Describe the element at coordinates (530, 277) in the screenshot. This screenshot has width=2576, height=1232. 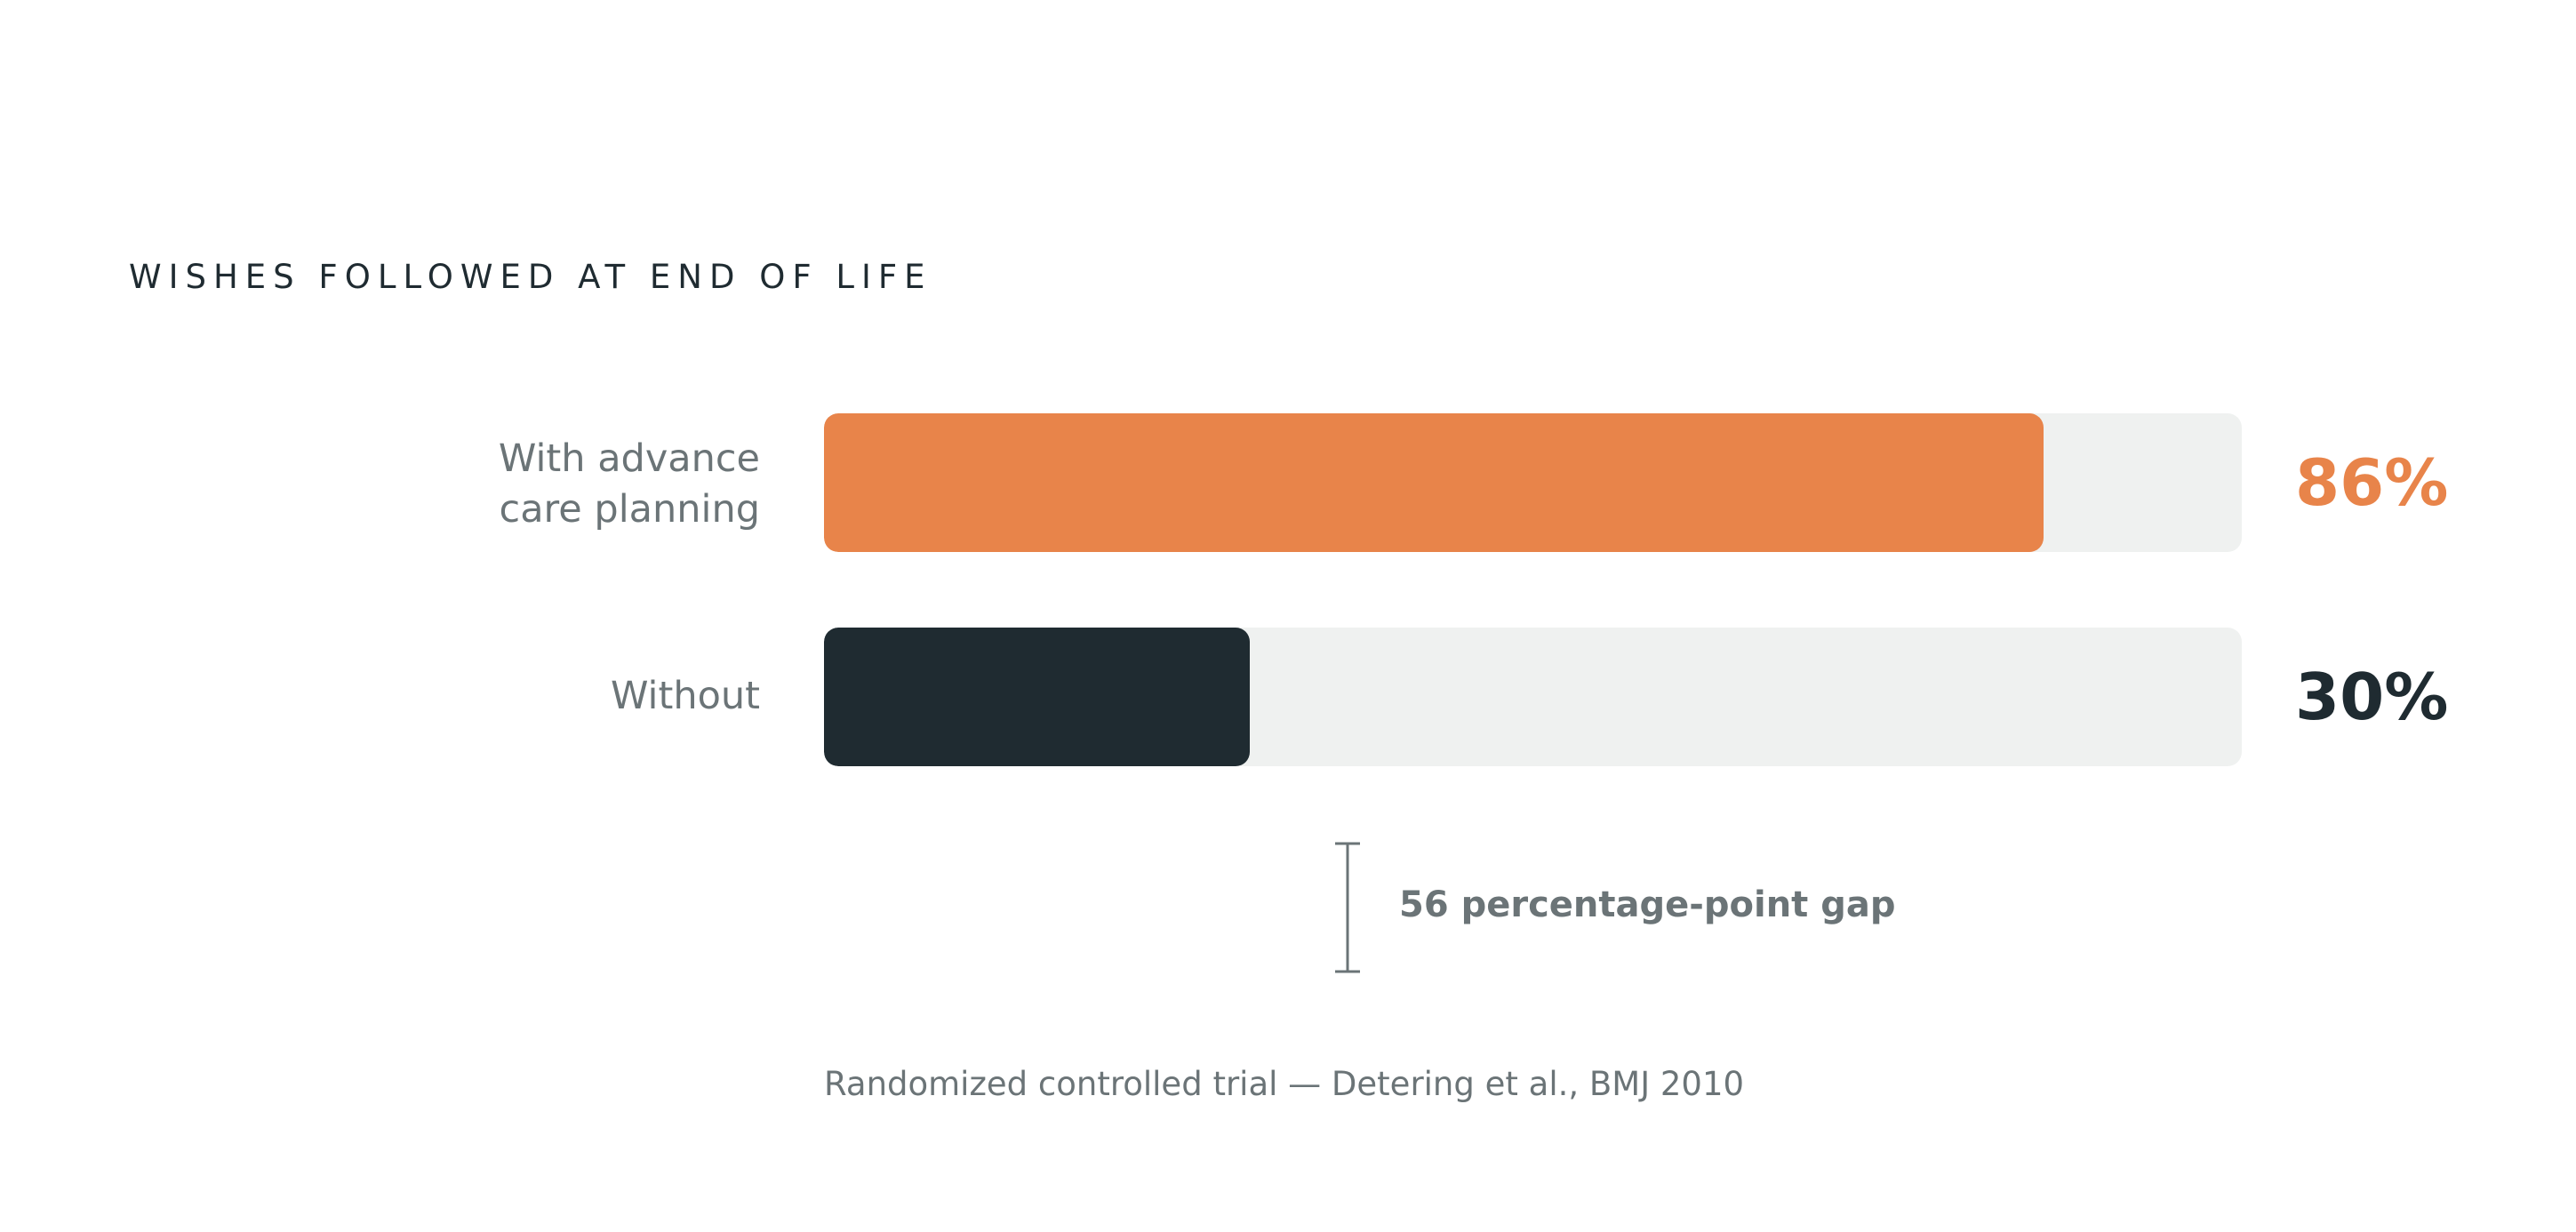
I see `chart-title: WISHES FOLLOWED AT END OF LIFE` at that location.